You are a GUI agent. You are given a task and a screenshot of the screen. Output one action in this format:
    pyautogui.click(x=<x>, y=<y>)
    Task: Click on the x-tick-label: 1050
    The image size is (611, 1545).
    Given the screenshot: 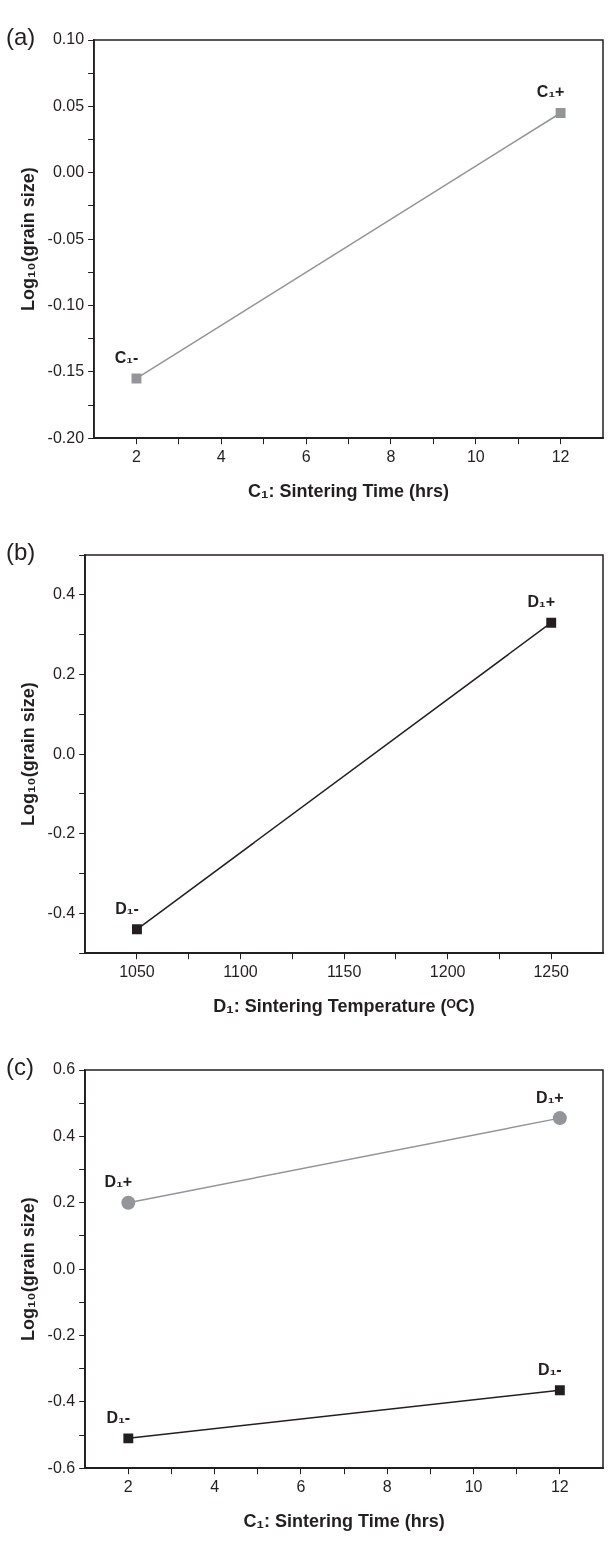 What is the action you would take?
    pyautogui.click(x=137, y=972)
    